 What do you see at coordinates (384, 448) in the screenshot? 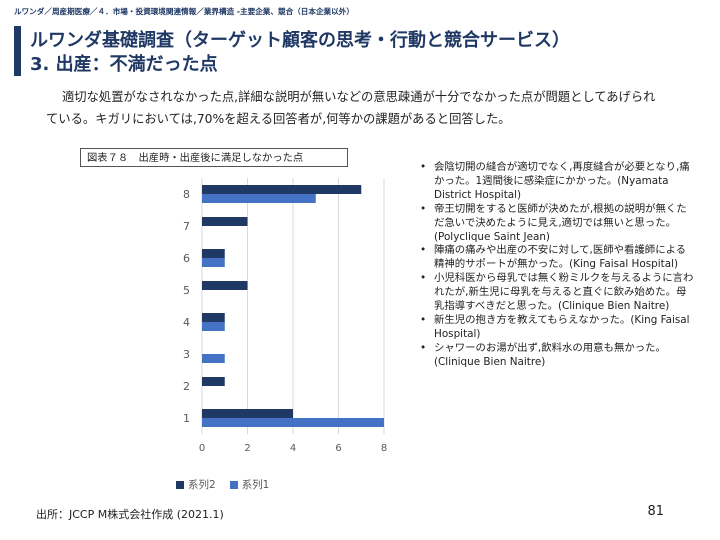
I see `x-tick-label: 8` at bounding box center [384, 448].